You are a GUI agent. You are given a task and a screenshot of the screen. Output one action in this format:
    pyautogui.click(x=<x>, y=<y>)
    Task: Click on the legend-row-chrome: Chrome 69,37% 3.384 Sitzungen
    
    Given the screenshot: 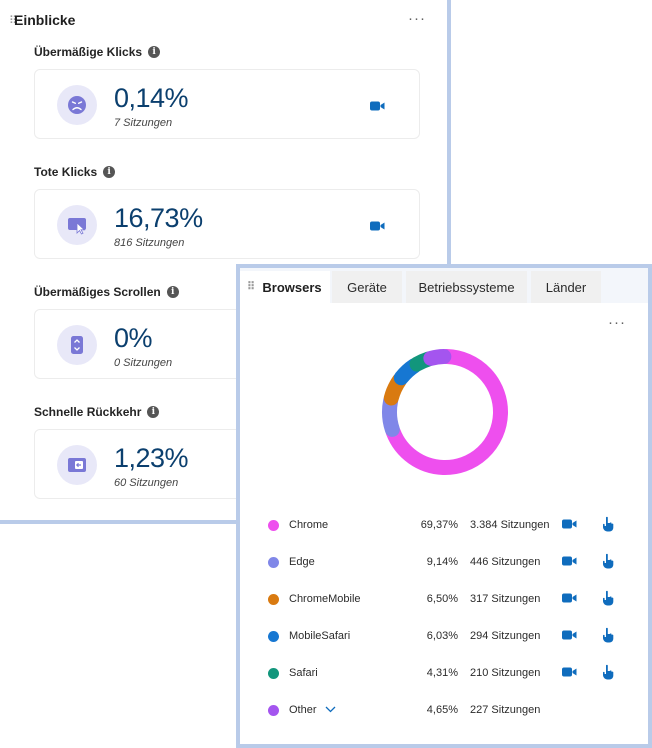 What is the action you would take?
    pyautogui.click(x=444, y=526)
    